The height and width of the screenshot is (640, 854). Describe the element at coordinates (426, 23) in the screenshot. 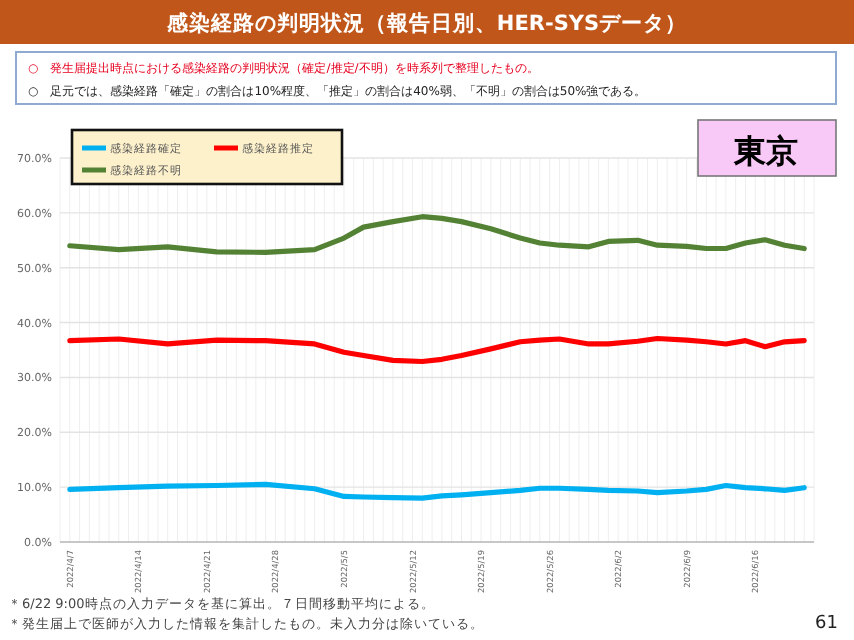

I see `chart-title: 感染経路の判明状況（報告日別、HER-SYSデータ）` at that location.